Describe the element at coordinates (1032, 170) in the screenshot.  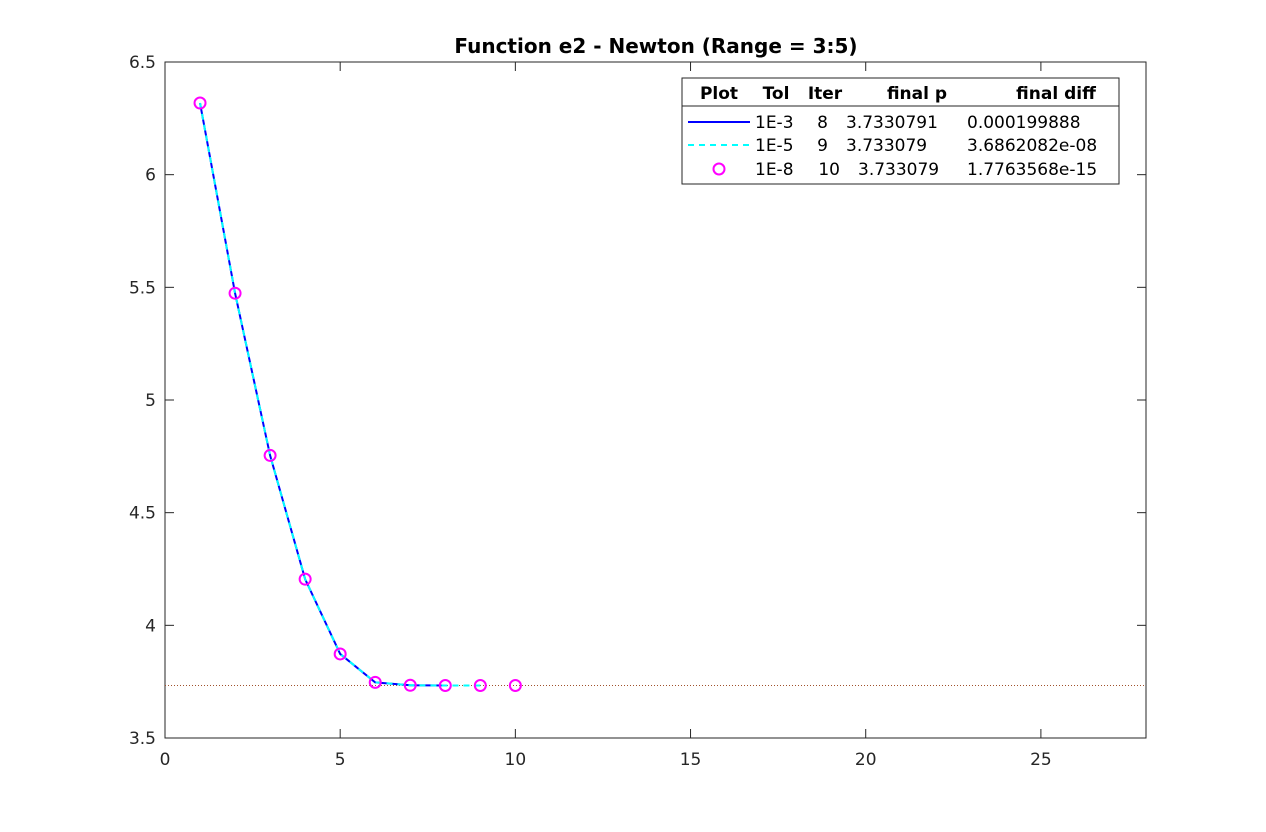
I see `legend-cell: 1.7763568e-15` at that location.